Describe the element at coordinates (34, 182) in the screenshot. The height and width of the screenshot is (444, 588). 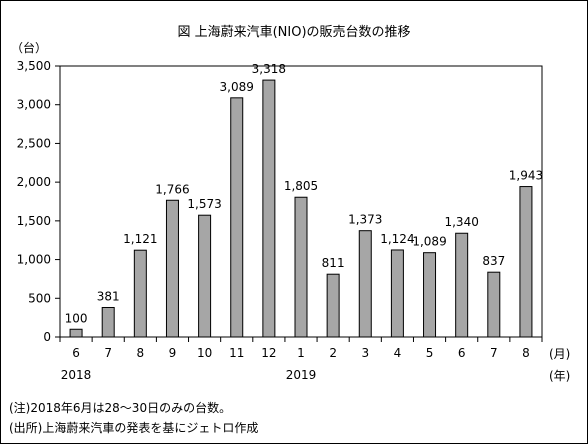
I see `y-tick-label: 2,000` at that location.